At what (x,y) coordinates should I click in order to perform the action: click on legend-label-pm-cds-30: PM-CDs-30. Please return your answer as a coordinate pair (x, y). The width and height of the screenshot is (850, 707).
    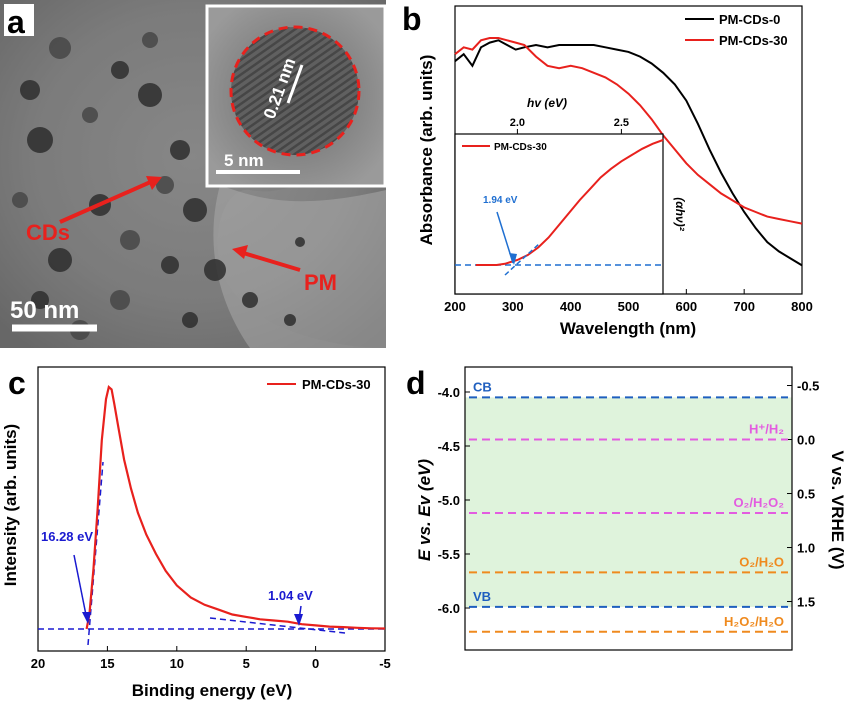
    Looking at the image, I should click on (753, 40).